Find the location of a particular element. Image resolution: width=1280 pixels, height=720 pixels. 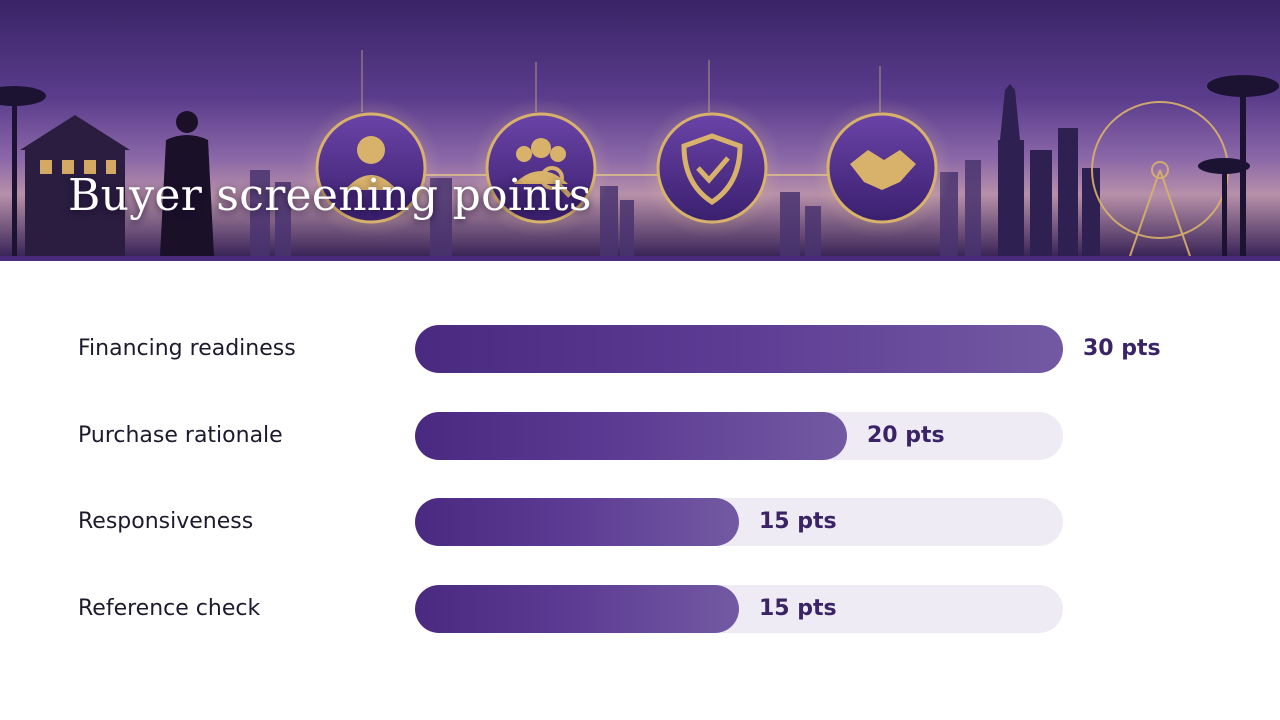

category-label: Purchase rationale is located at coordinates (180, 435).